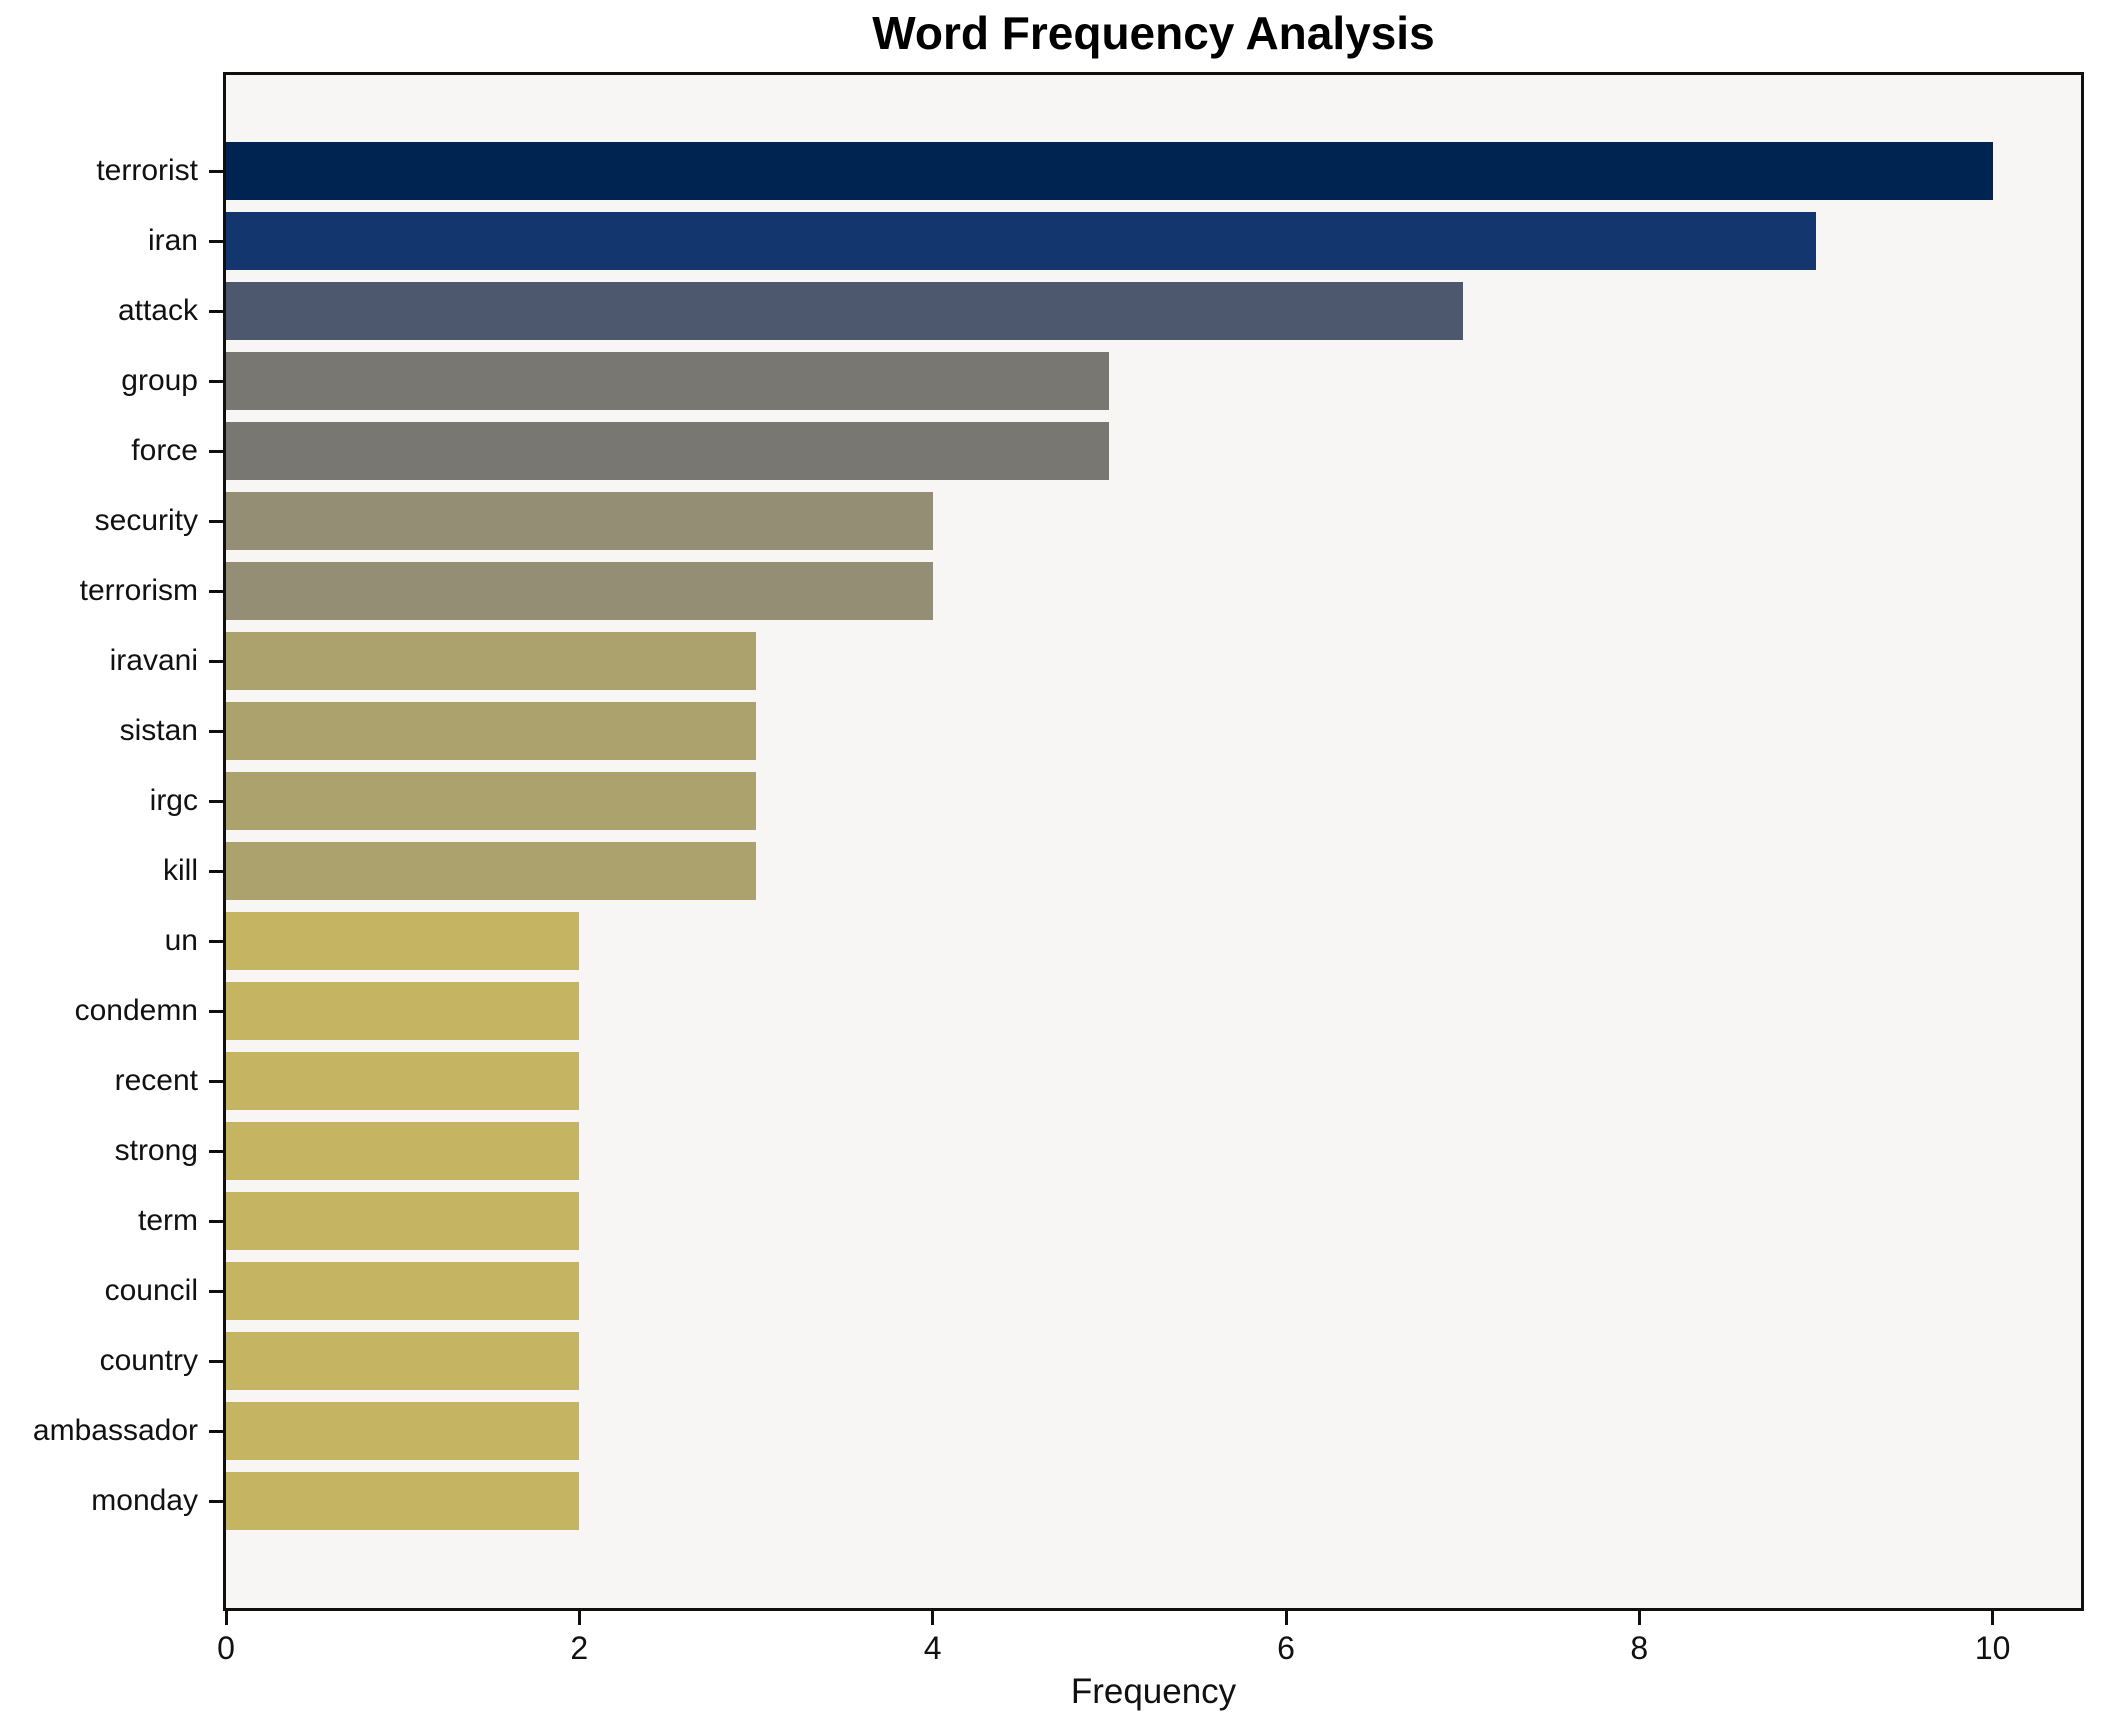 The image size is (2102, 1722). What do you see at coordinates (144, 1500) in the screenshot?
I see `y-axis-label-monday: monday` at bounding box center [144, 1500].